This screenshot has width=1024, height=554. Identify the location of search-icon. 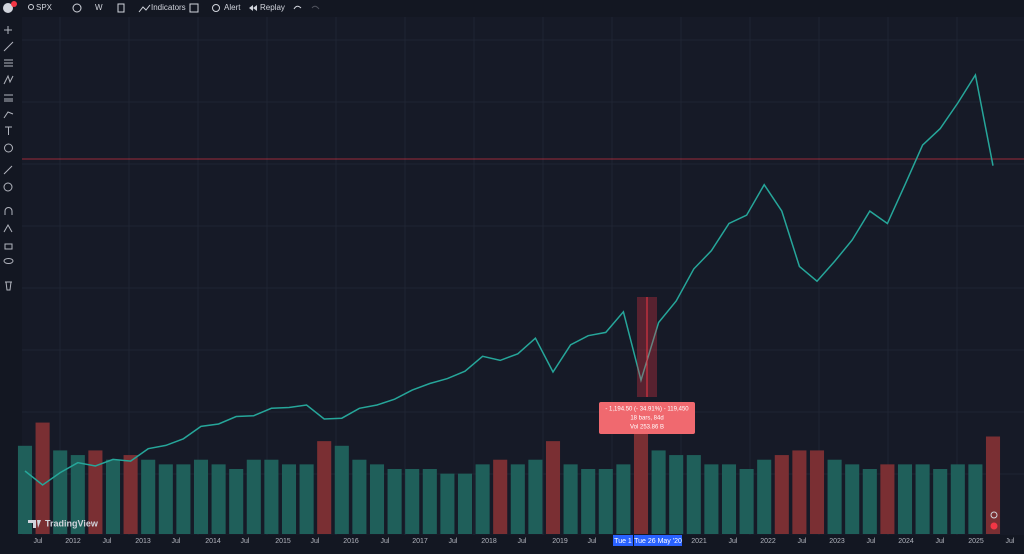
(31, 7).